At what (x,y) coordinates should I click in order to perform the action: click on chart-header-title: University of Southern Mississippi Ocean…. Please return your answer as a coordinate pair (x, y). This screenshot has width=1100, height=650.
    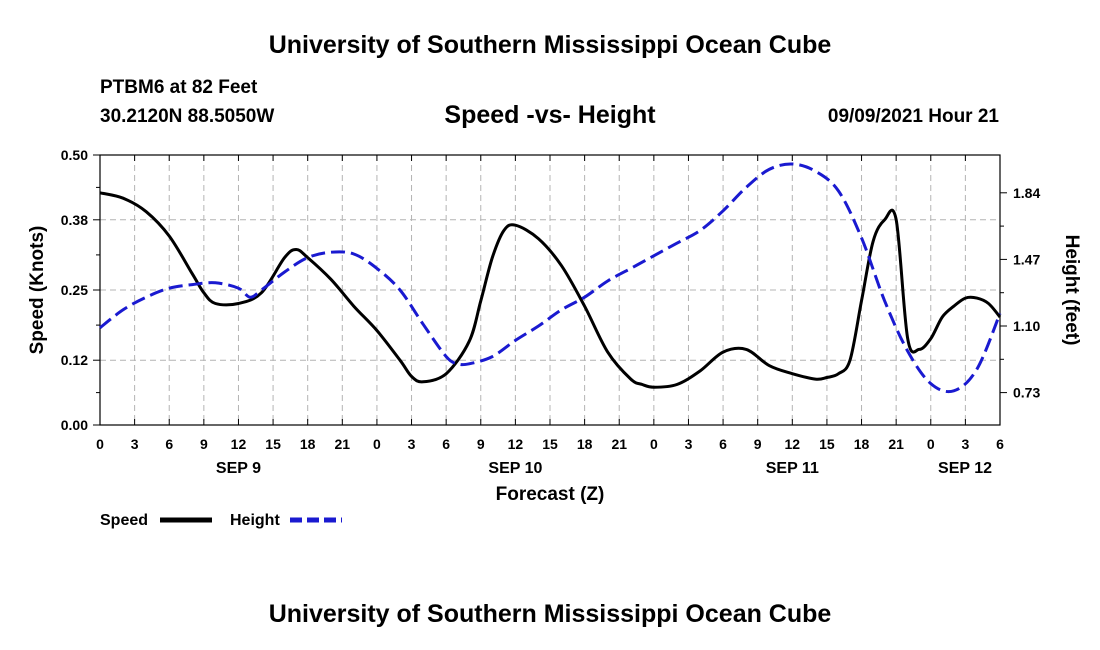
    Looking at the image, I should click on (550, 45).